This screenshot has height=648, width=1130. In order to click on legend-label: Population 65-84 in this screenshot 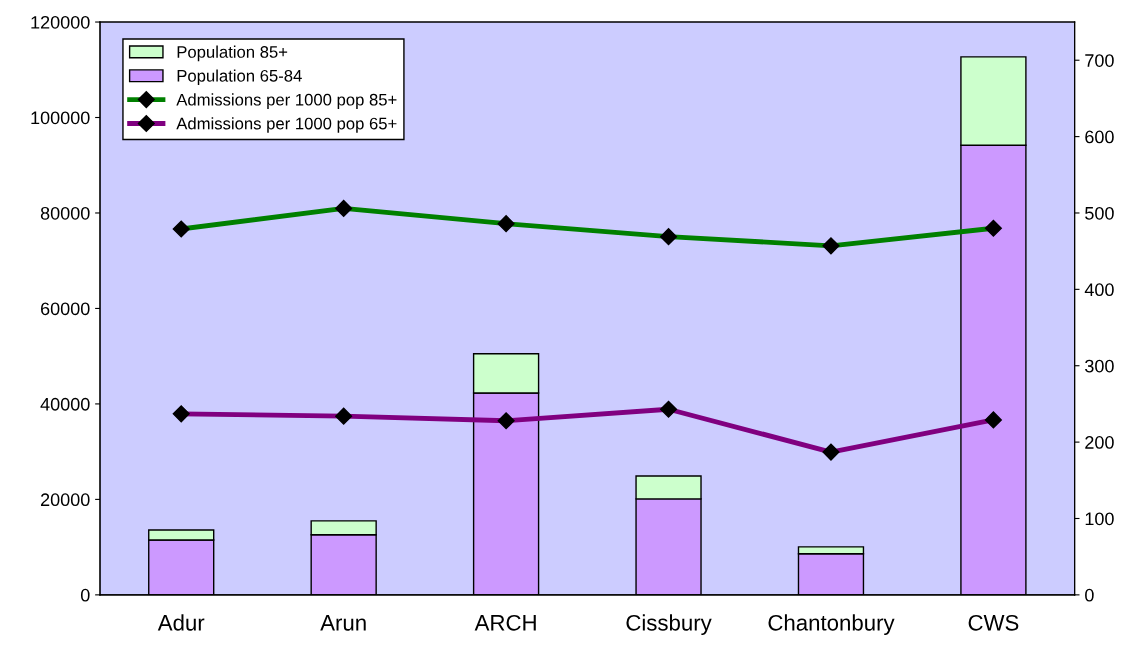, I will do `click(239, 77)`.